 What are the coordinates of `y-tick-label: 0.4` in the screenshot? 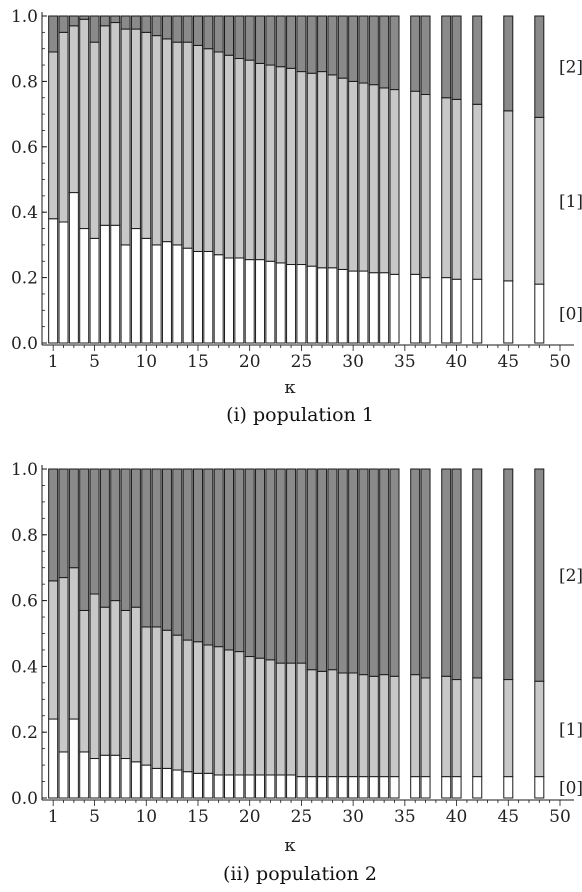 It's located at (24, 213).